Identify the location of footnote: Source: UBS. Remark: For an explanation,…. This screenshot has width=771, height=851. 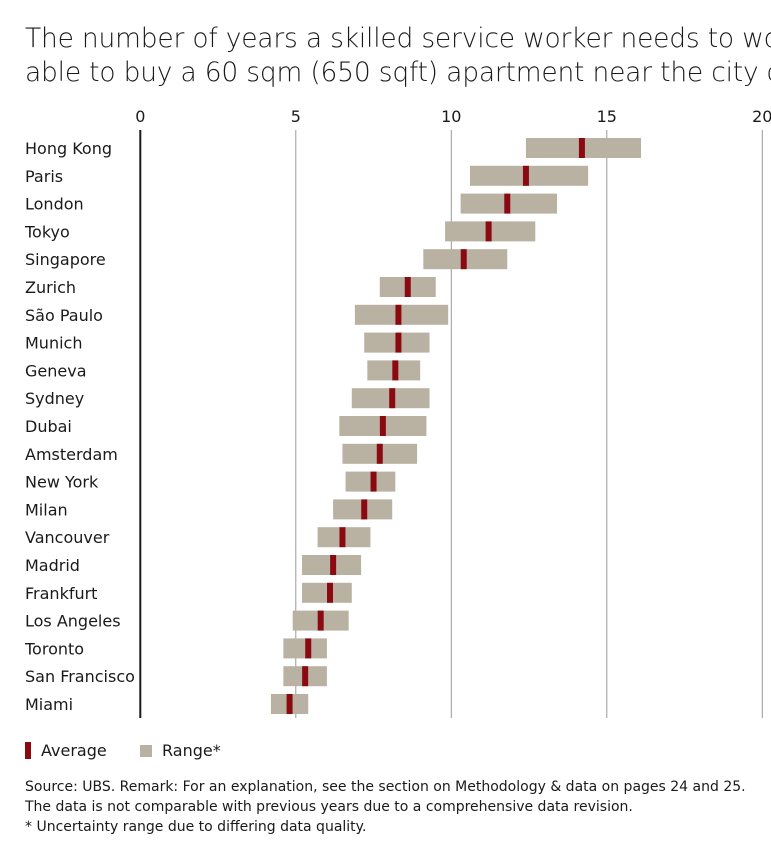
(385, 807).